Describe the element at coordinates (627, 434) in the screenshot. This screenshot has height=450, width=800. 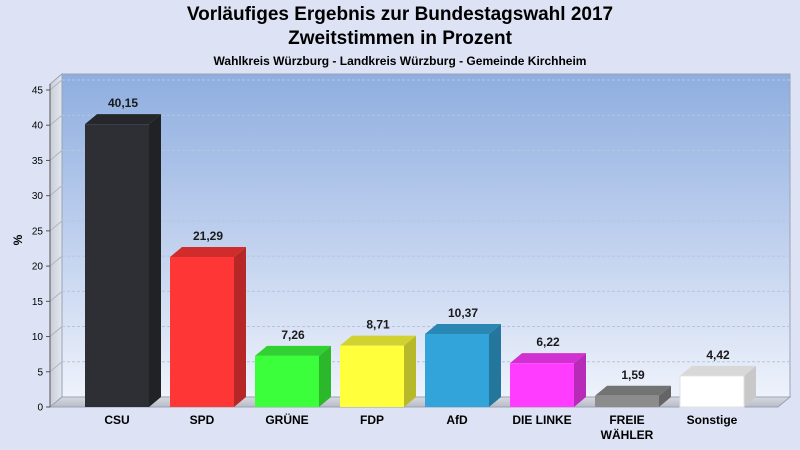
I see `x-tick-label: WÄHLER` at that location.